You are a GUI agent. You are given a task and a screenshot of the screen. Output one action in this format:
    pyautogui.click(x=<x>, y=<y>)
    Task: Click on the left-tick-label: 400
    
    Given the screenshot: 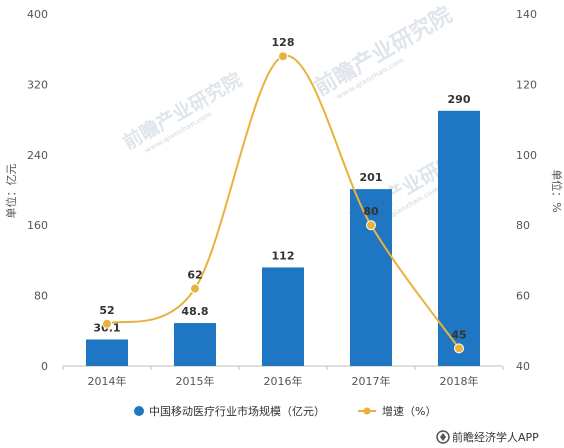 What is the action you would take?
    pyautogui.click(x=37, y=14)
    